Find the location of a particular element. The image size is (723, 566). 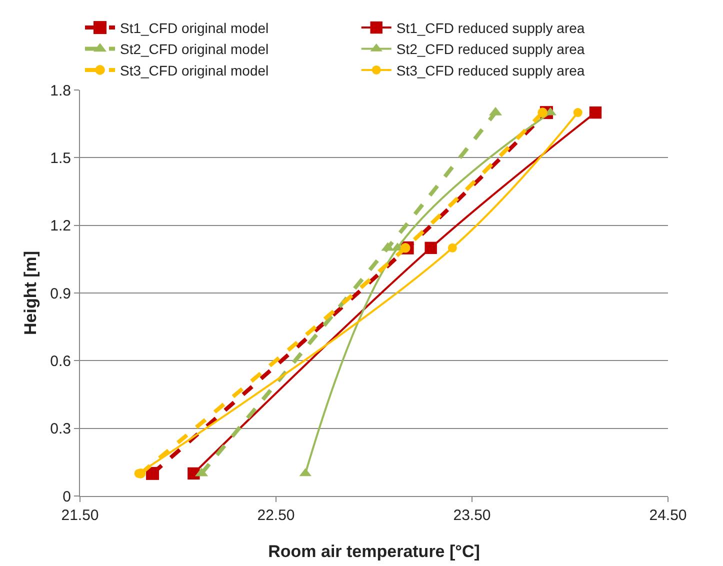

x-tick-label: 23.50 is located at coordinates (472, 515).